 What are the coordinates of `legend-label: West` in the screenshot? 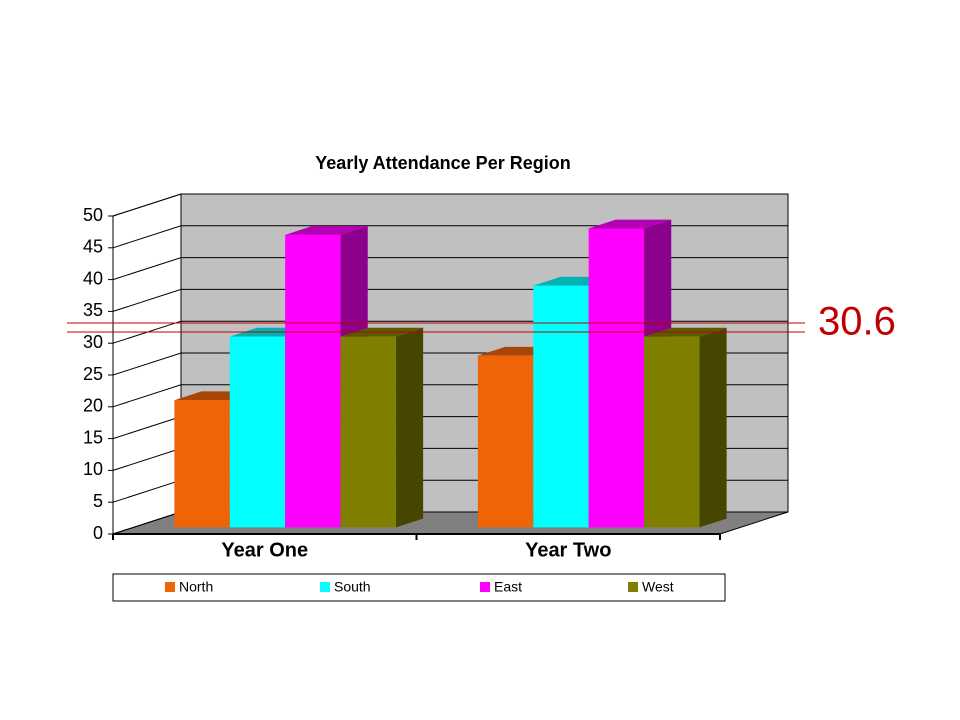 It's located at (658, 587).